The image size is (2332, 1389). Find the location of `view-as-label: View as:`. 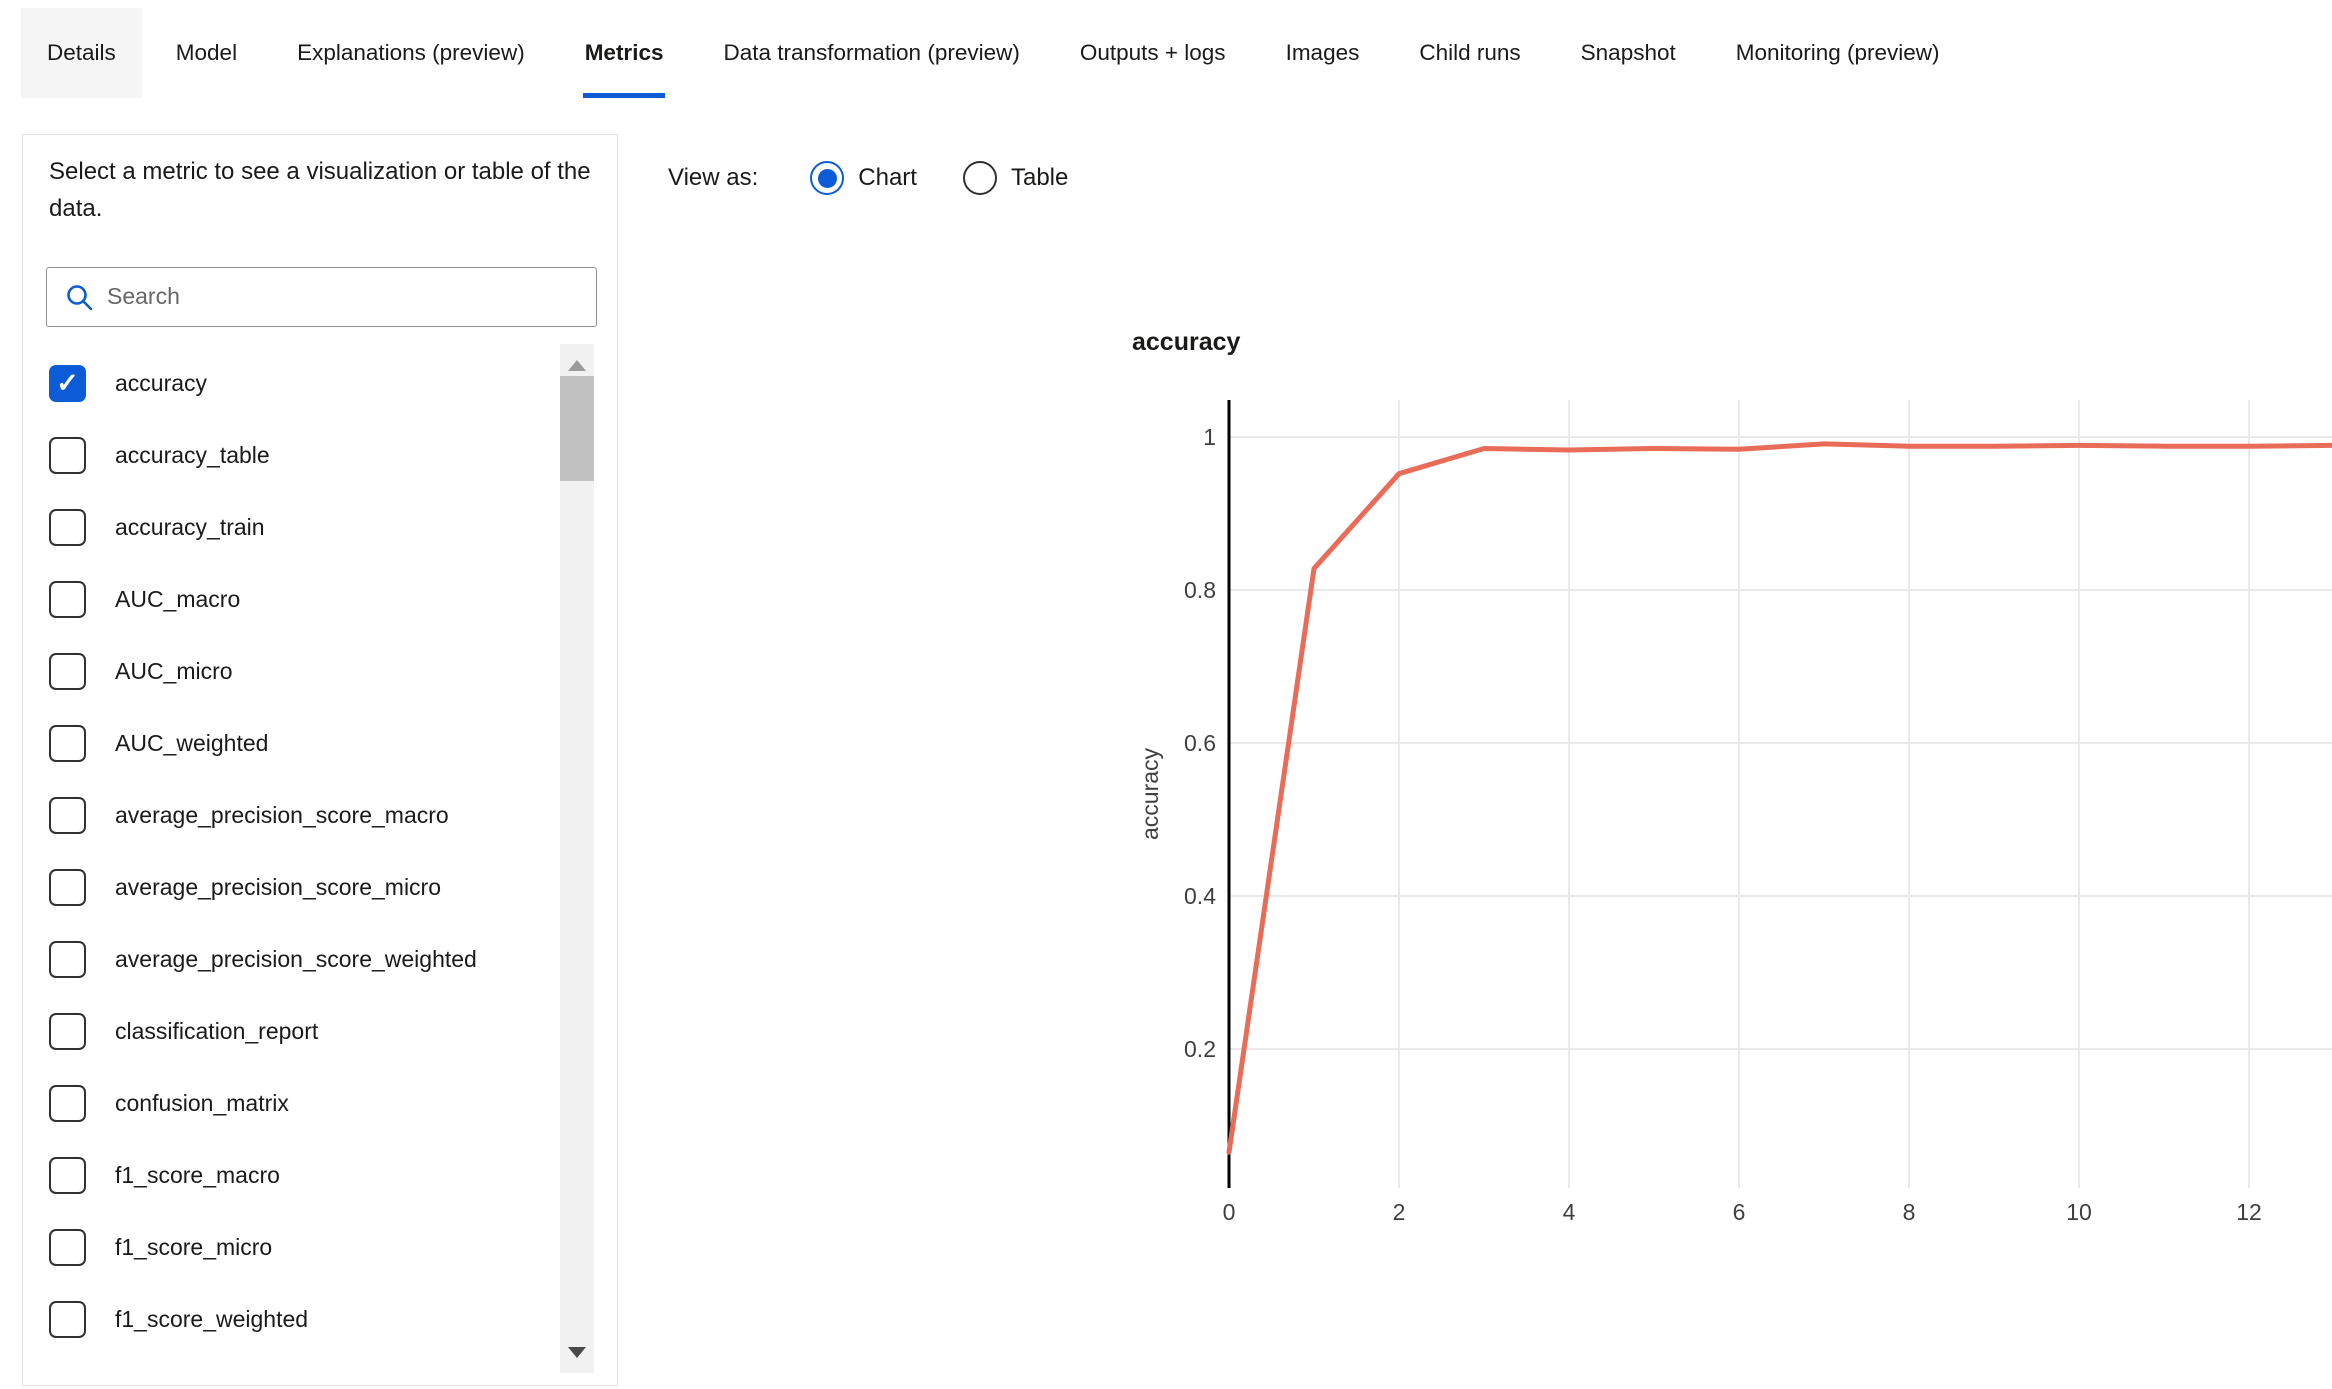

view-as-label: View as: is located at coordinates (713, 177).